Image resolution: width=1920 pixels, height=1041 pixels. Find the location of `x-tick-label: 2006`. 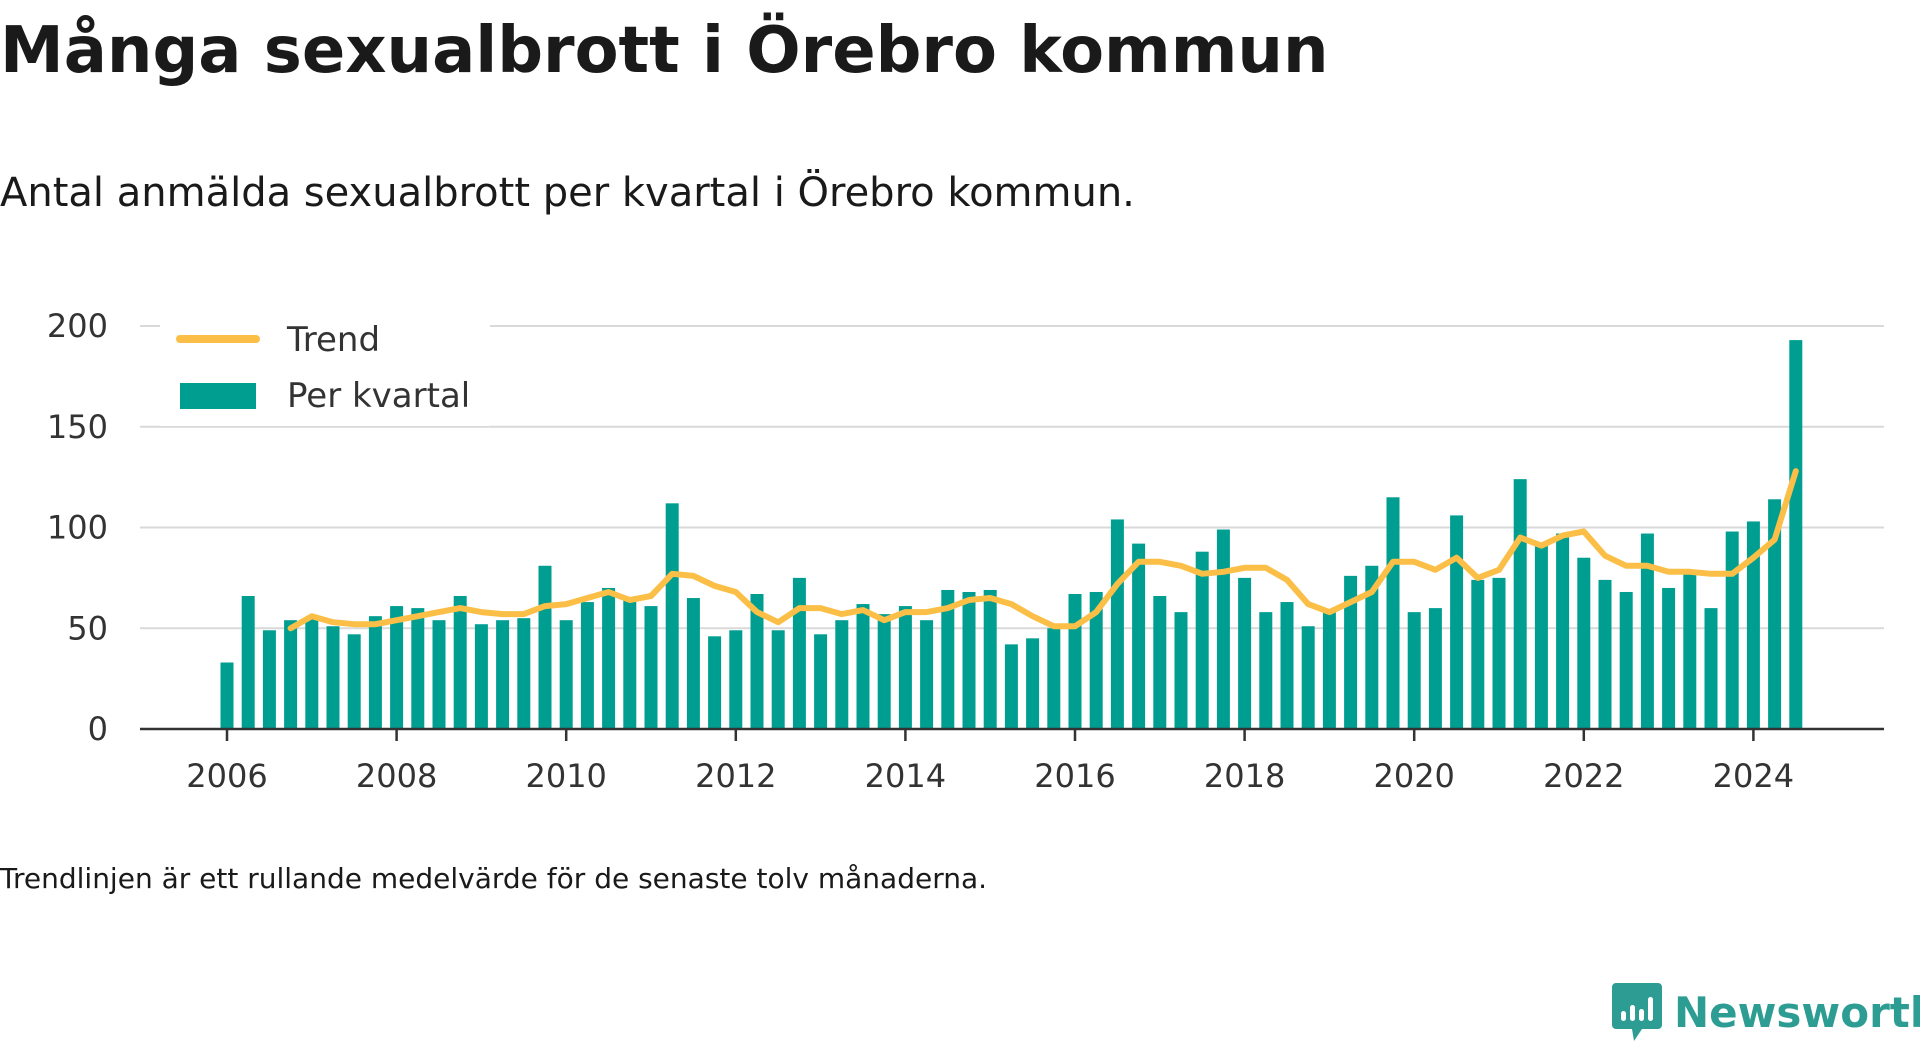

x-tick-label: 2006 is located at coordinates (226, 776).